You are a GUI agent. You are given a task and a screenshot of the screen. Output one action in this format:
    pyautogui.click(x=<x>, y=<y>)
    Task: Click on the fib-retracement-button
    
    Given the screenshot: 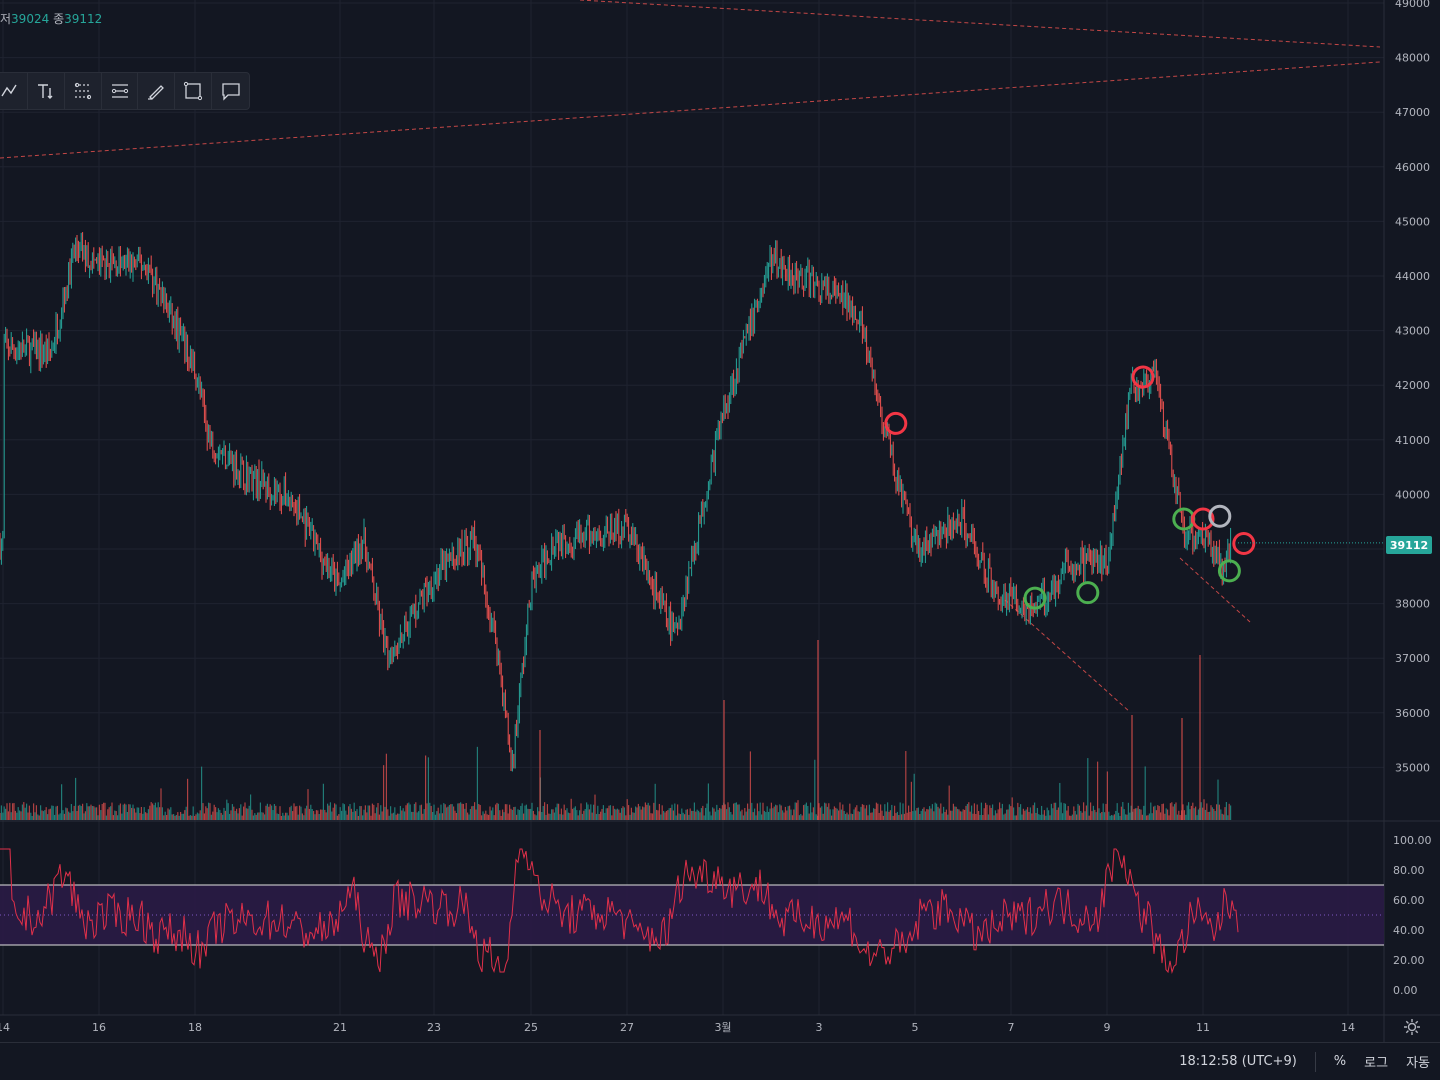 What is the action you would take?
    pyautogui.click(x=120, y=91)
    